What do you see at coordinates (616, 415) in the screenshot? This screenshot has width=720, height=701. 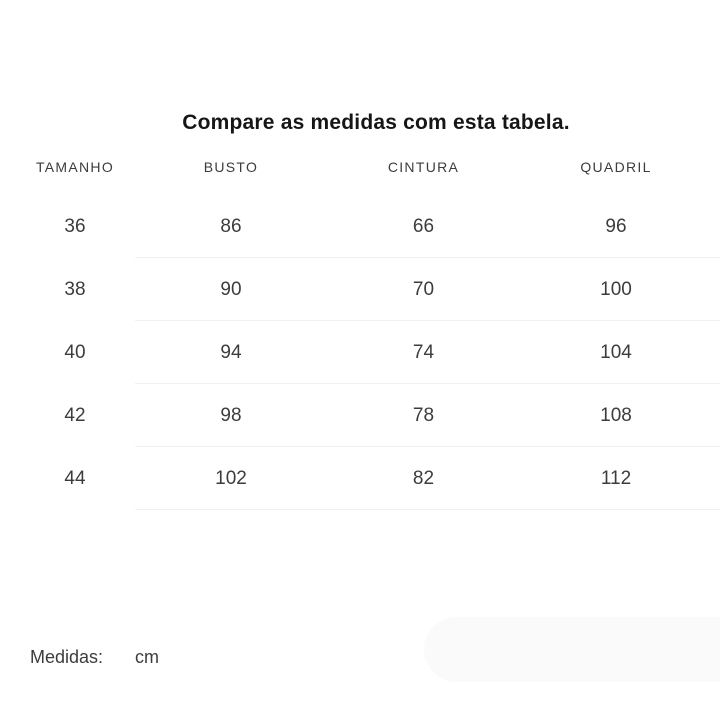 I see `hip-value: 108` at bounding box center [616, 415].